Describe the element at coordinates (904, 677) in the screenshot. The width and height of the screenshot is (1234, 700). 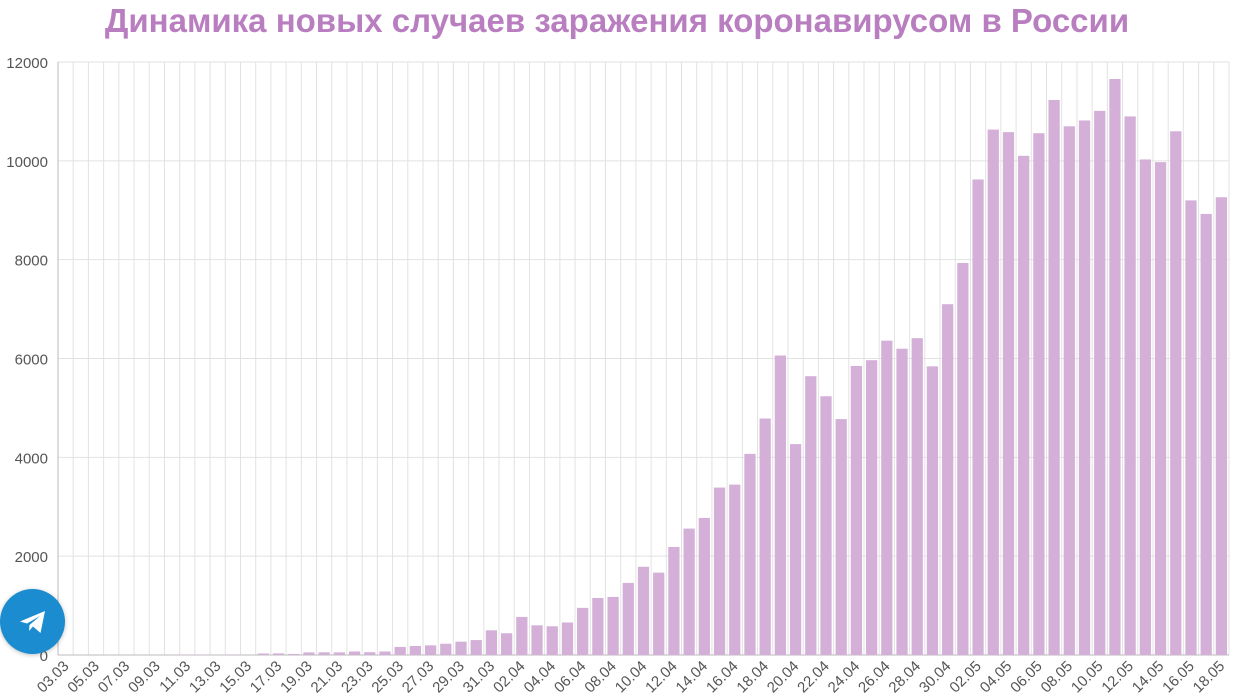
I see `x-tick-label: 28.04` at that location.